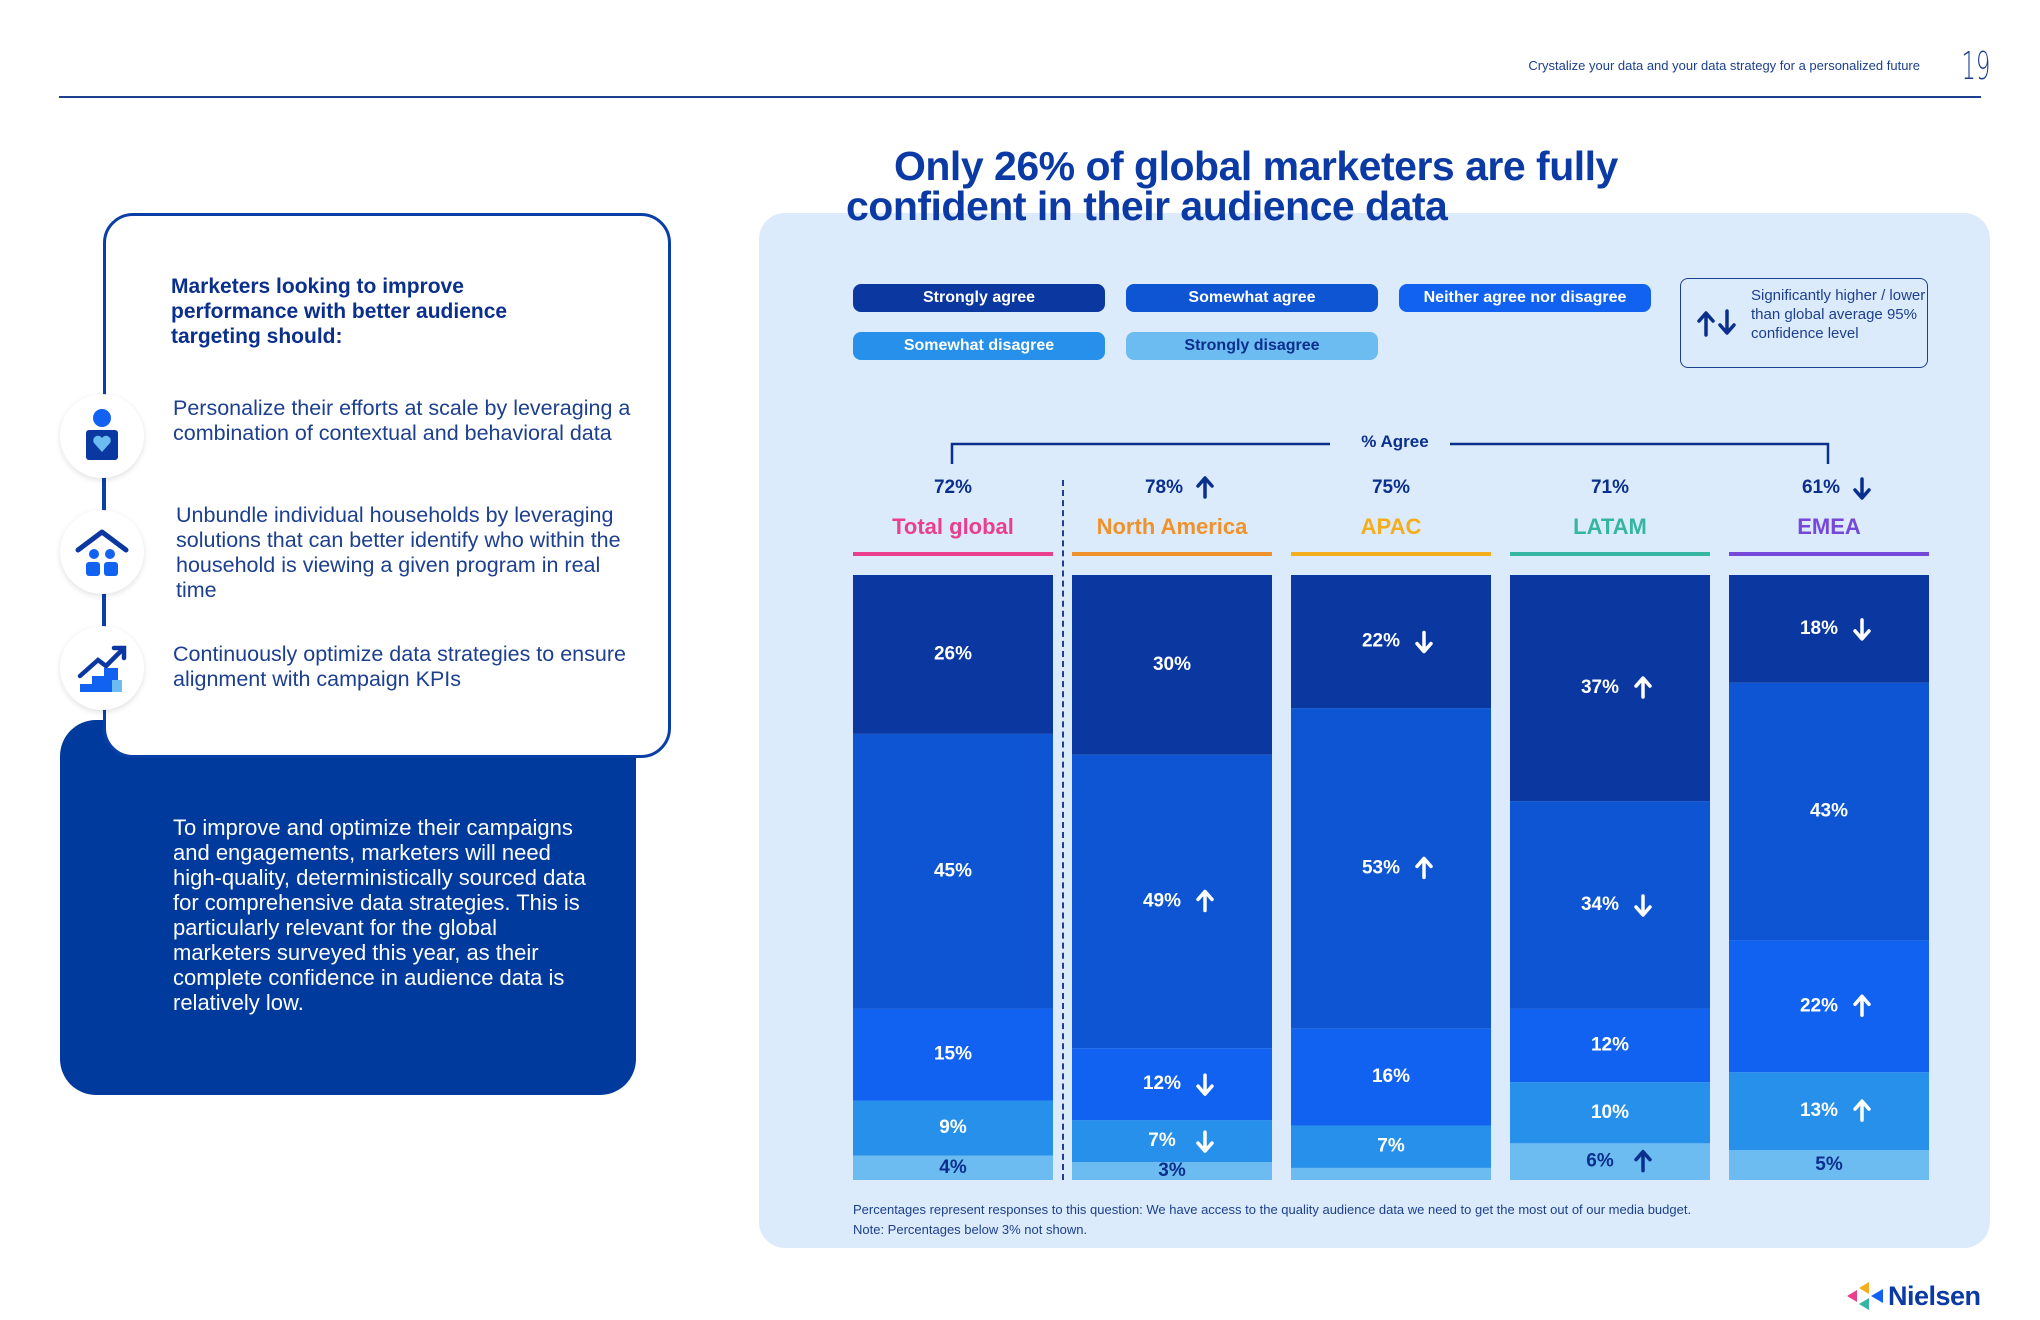 The width and height of the screenshot is (2040, 1320). I want to click on chart-title-line-1: Only 26% of global marketers are fully, so click(1256, 166).